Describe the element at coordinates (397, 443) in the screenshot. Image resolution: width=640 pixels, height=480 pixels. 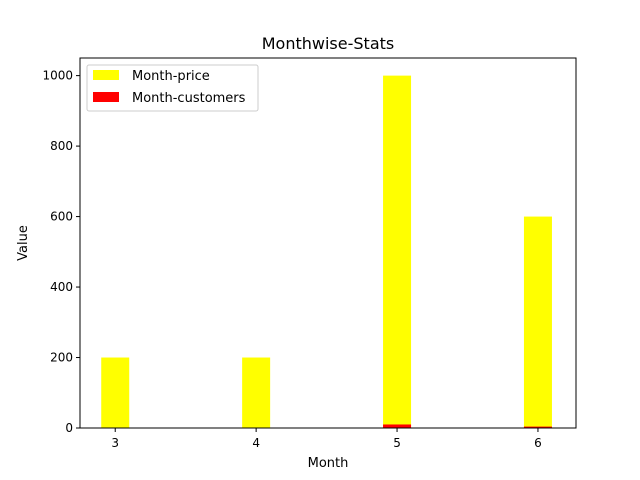
I see `x-tick-label-5: 5` at that location.